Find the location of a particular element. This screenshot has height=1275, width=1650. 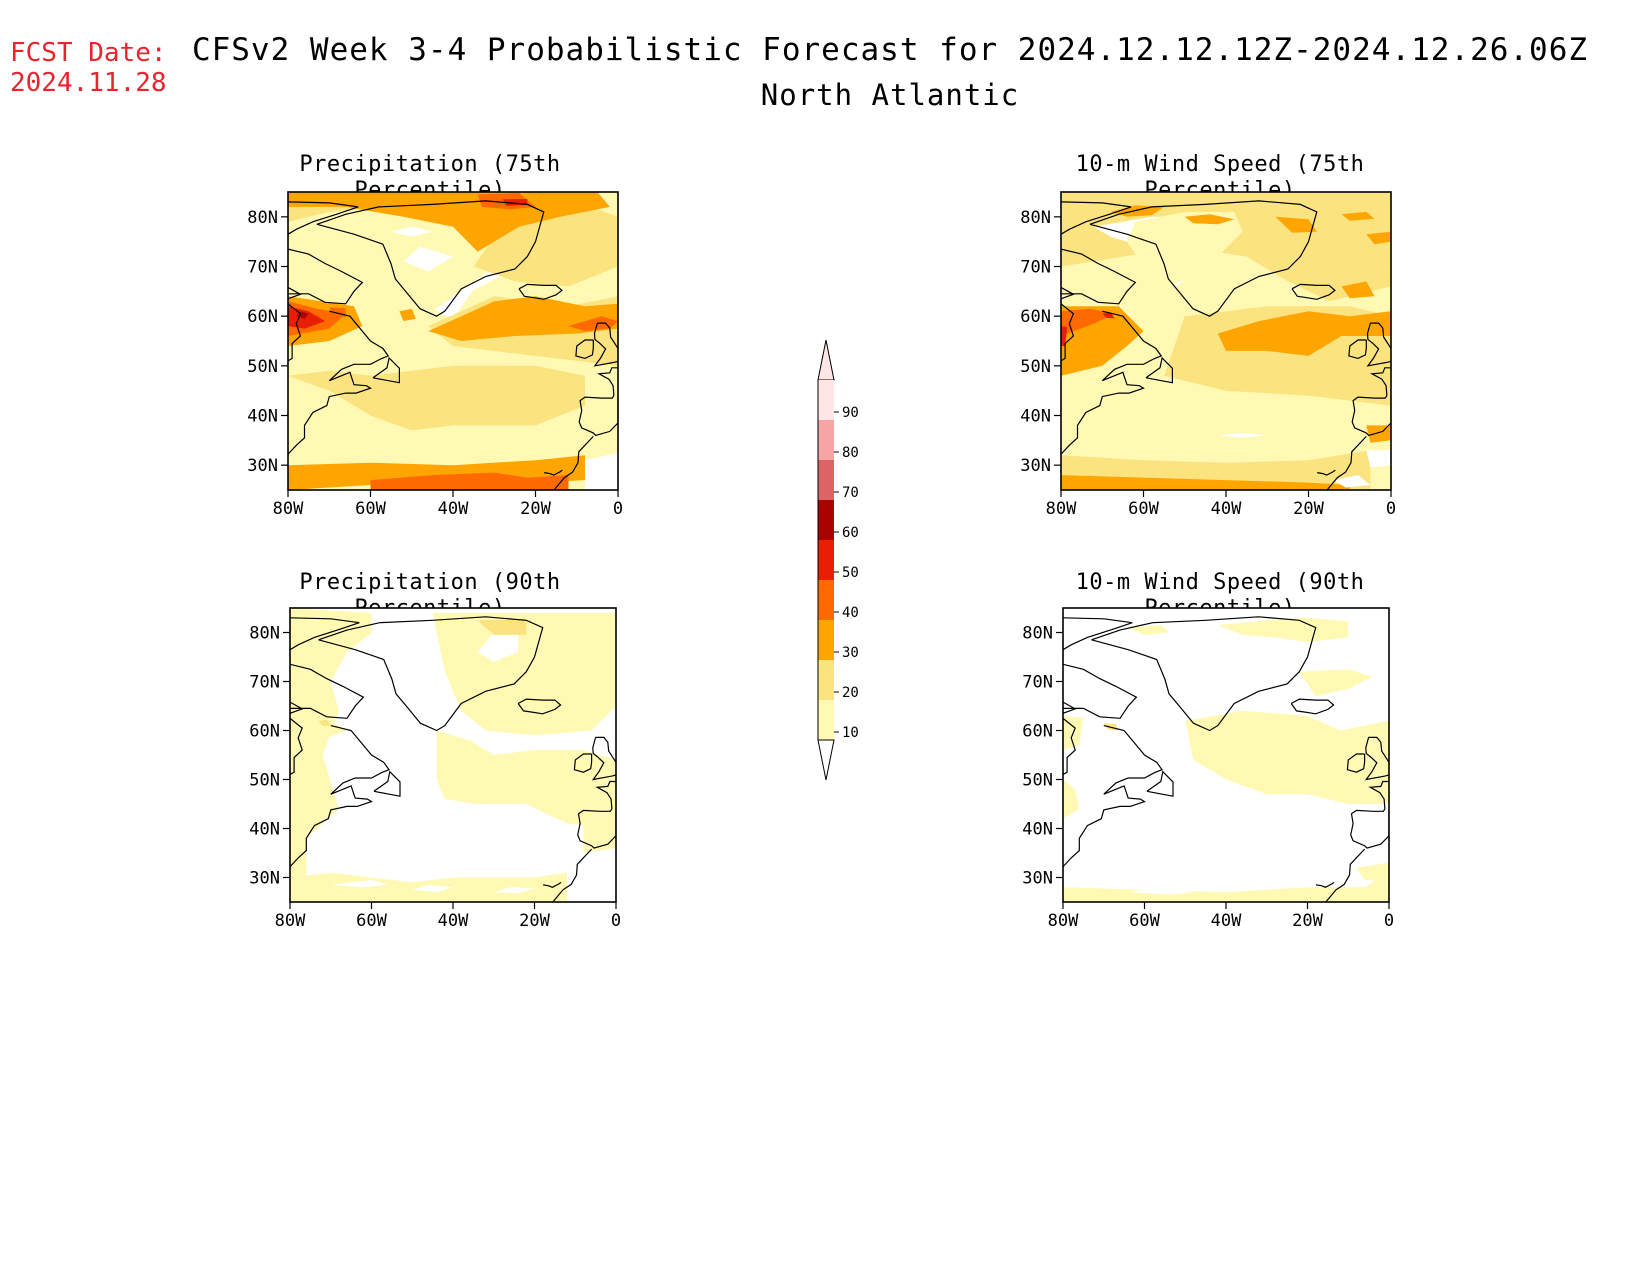

map-panel-wind-90: 30N 40N 50N 60N 70N 80N 80W 60W 40W 20W 0 is located at coordinates (1208, 769).